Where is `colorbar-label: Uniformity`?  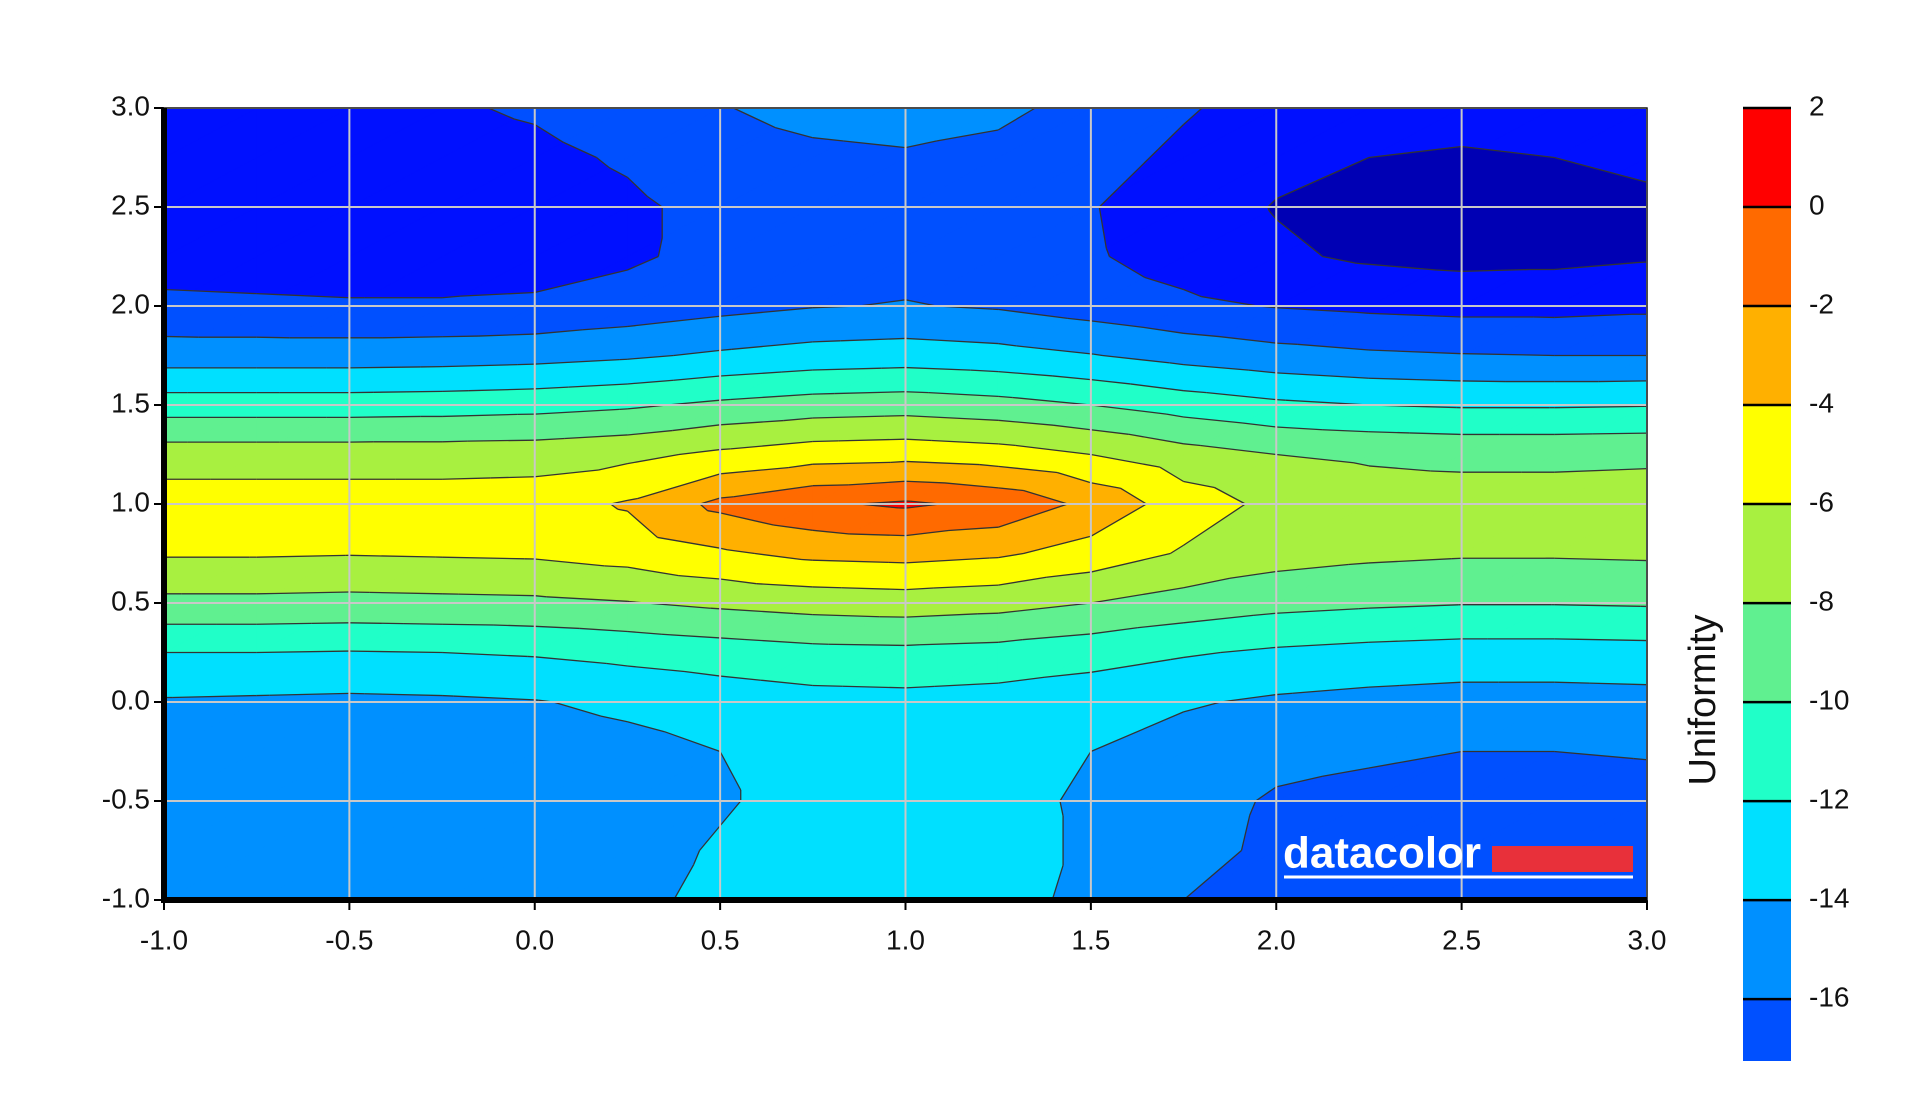
colorbar-label: Uniformity is located at coordinates (1703, 699).